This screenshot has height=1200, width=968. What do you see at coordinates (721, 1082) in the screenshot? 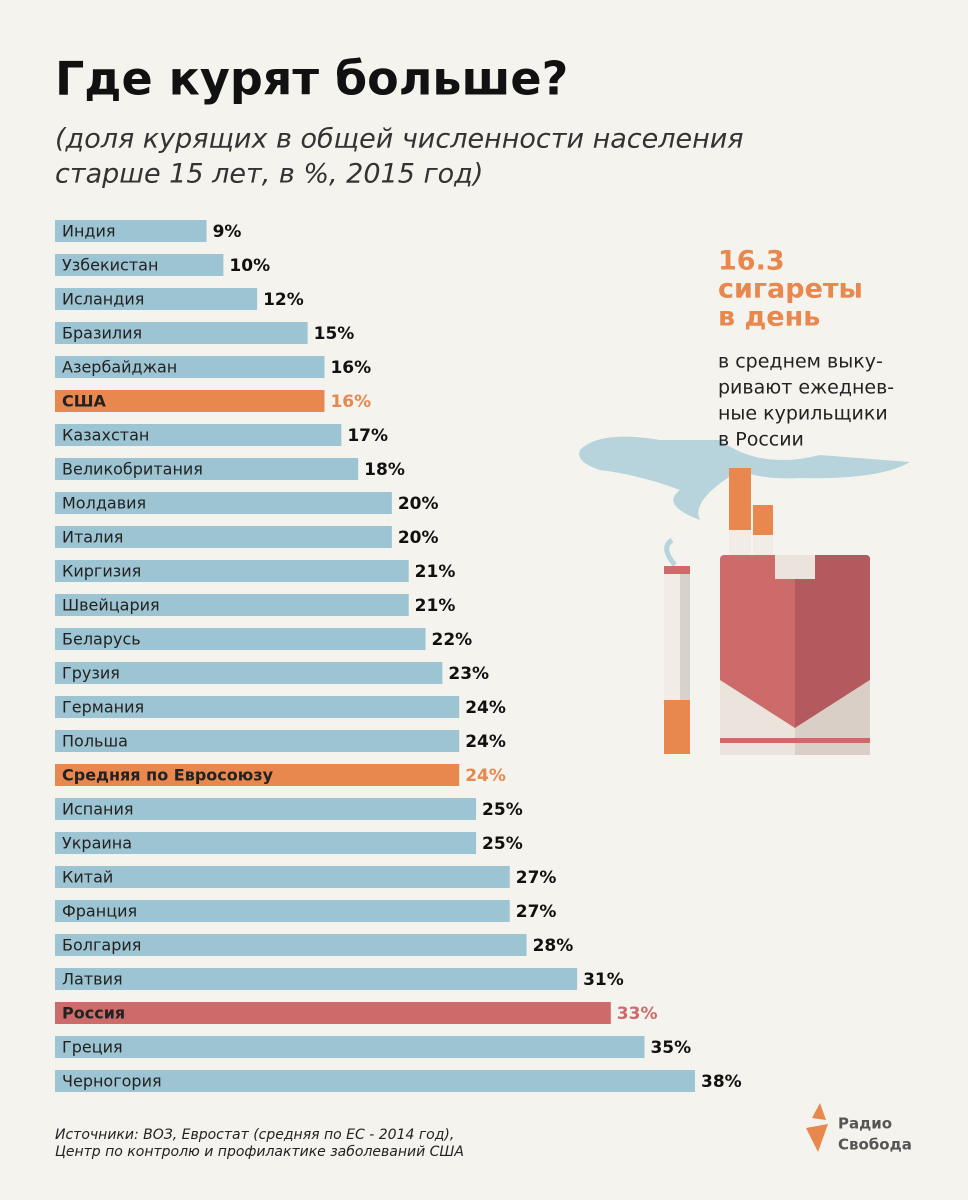
I see `value-label: 38%` at bounding box center [721, 1082].